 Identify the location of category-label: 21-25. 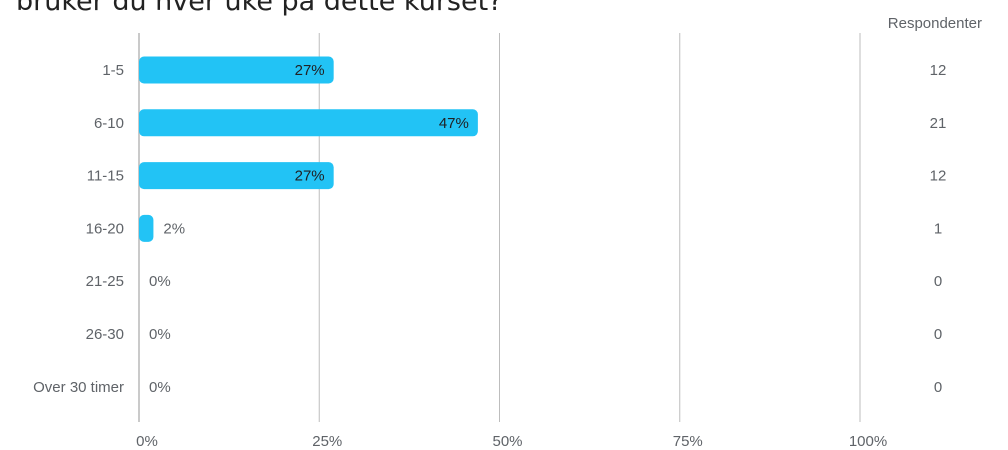
(105, 281).